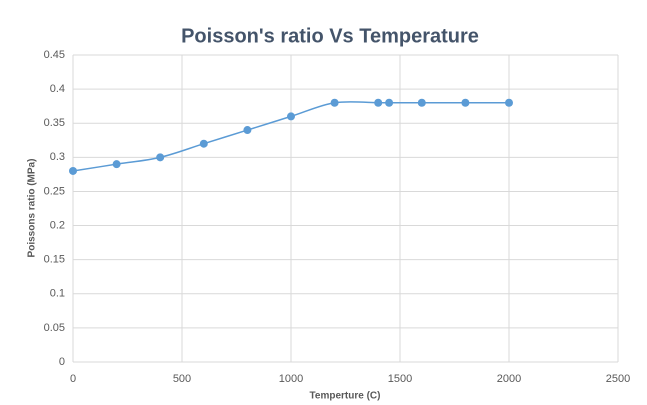  I want to click on x-tick-label: 2500, so click(618, 379).